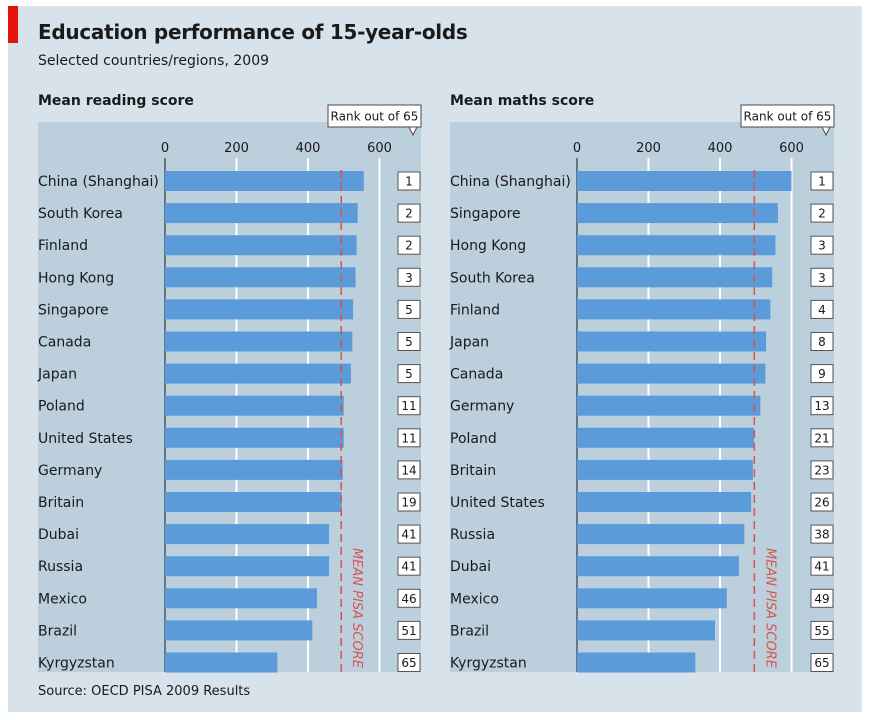 This screenshot has height=720, width=871. Describe the element at coordinates (473, 471) in the screenshot. I see `category-label: Britain` at that location.